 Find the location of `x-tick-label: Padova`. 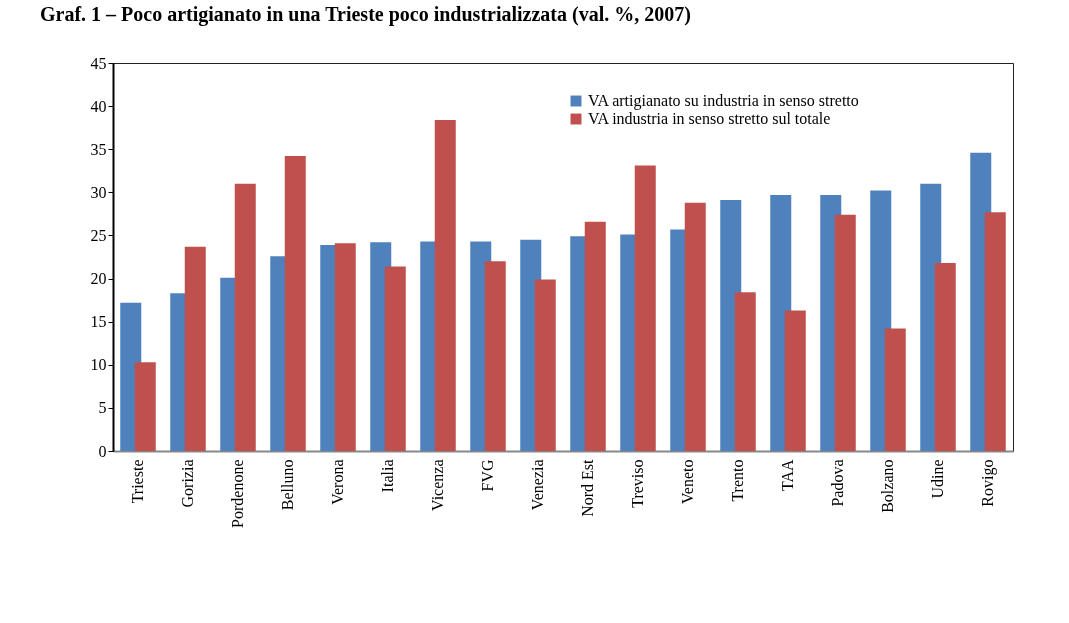

x-tick-label: Padova is located at coordinates (837, 483).